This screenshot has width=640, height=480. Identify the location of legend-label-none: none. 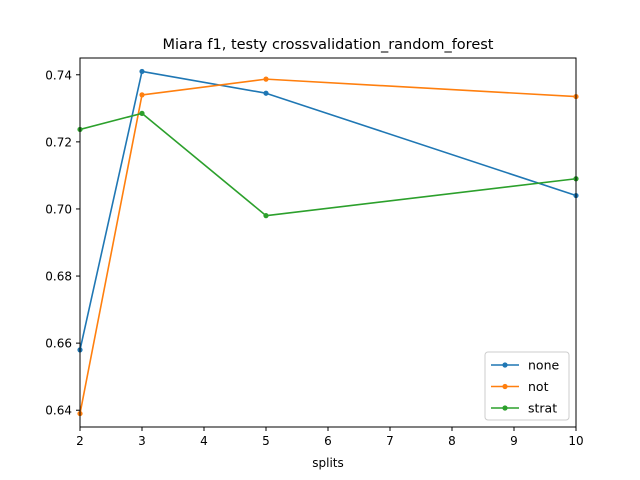
(543, 365).